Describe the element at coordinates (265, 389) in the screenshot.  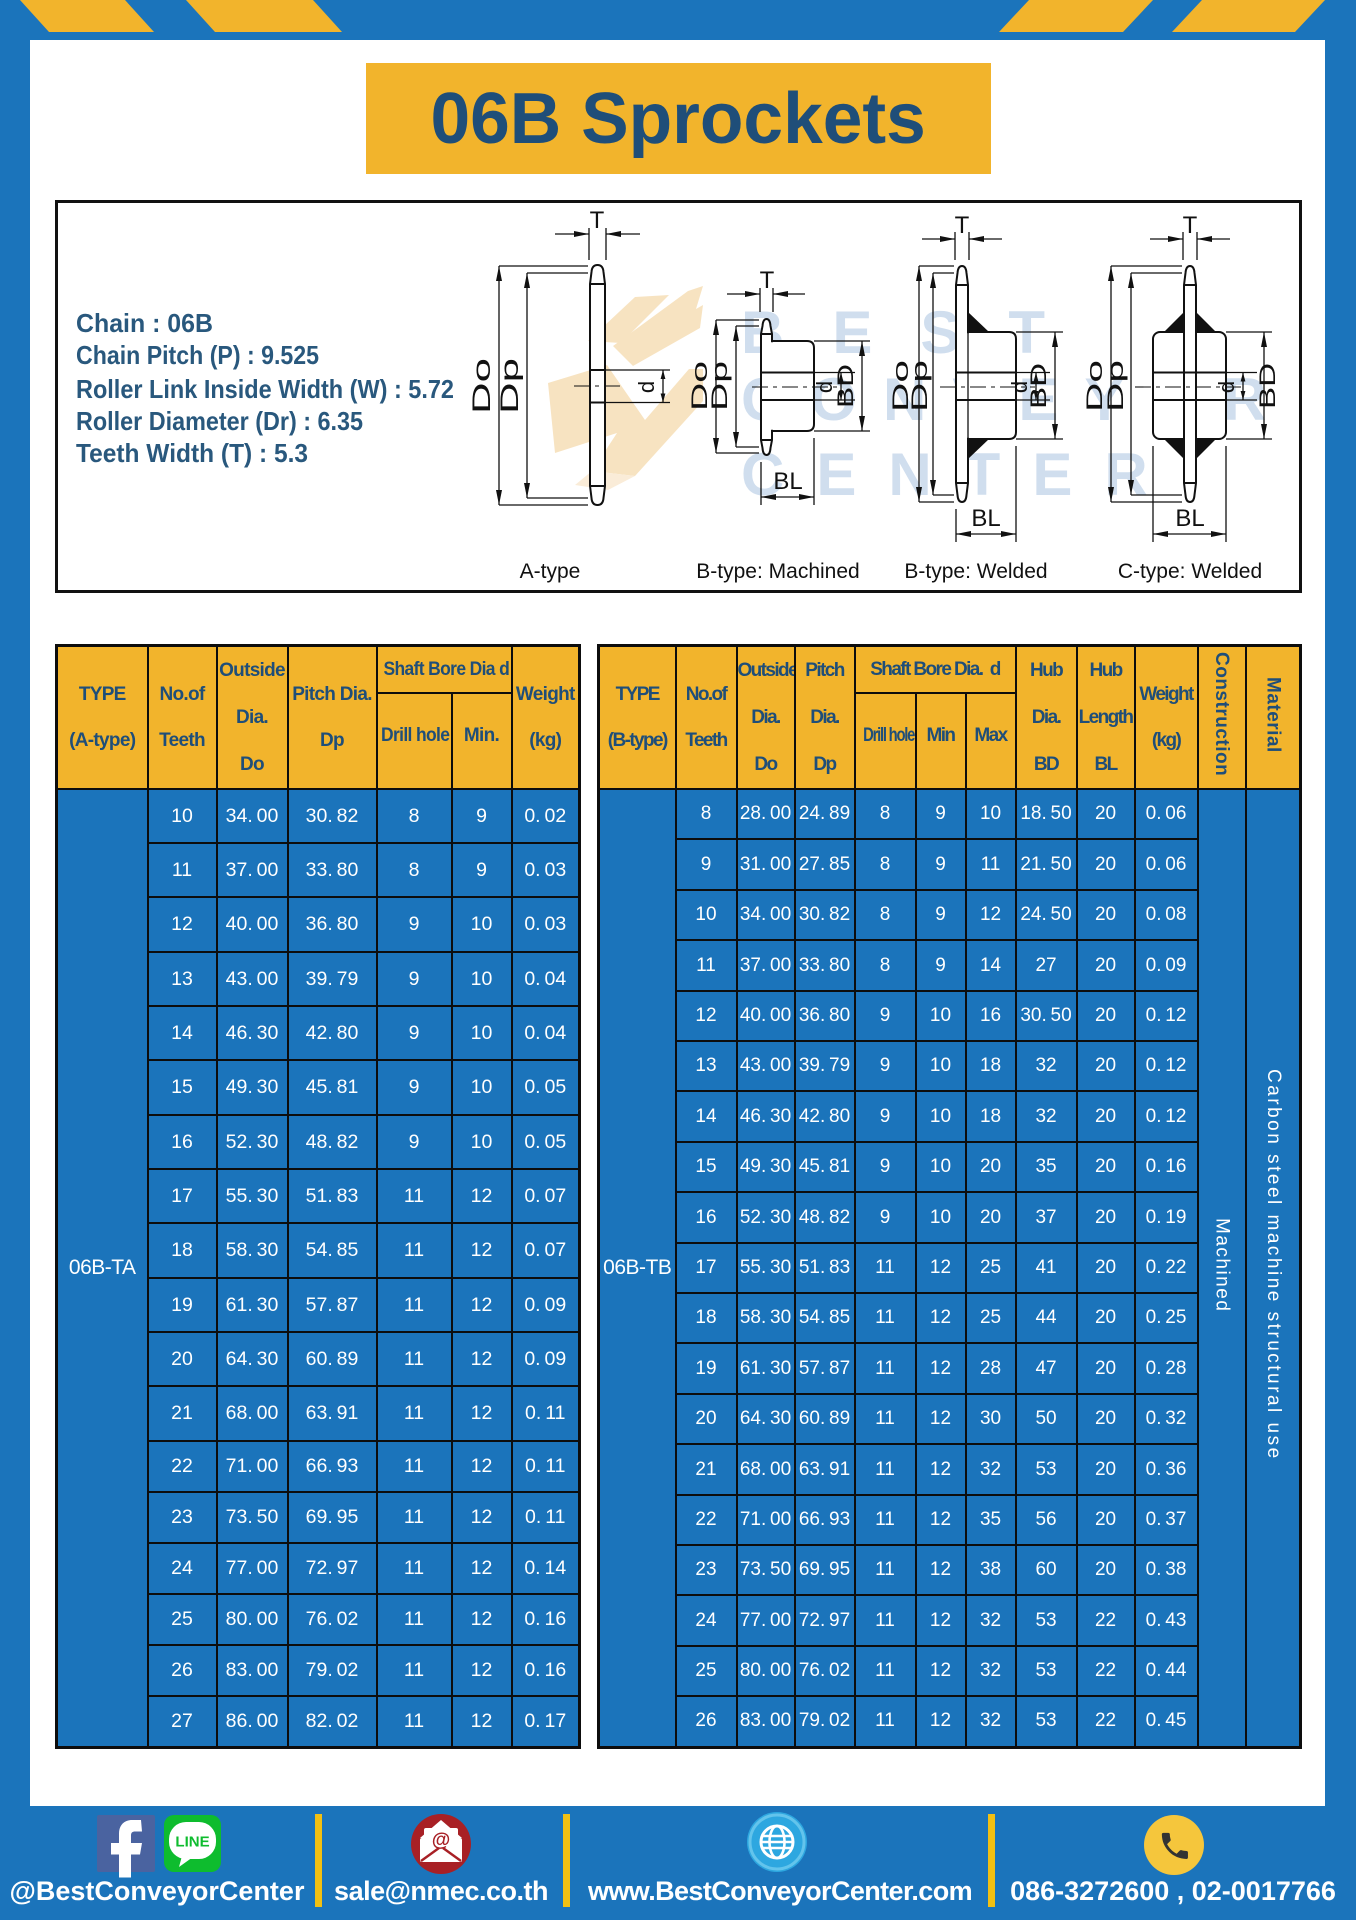
I see `svg-text:Roller Link Inside Width (W): Roller Link Inside Width (W) : 5.72` at that location.